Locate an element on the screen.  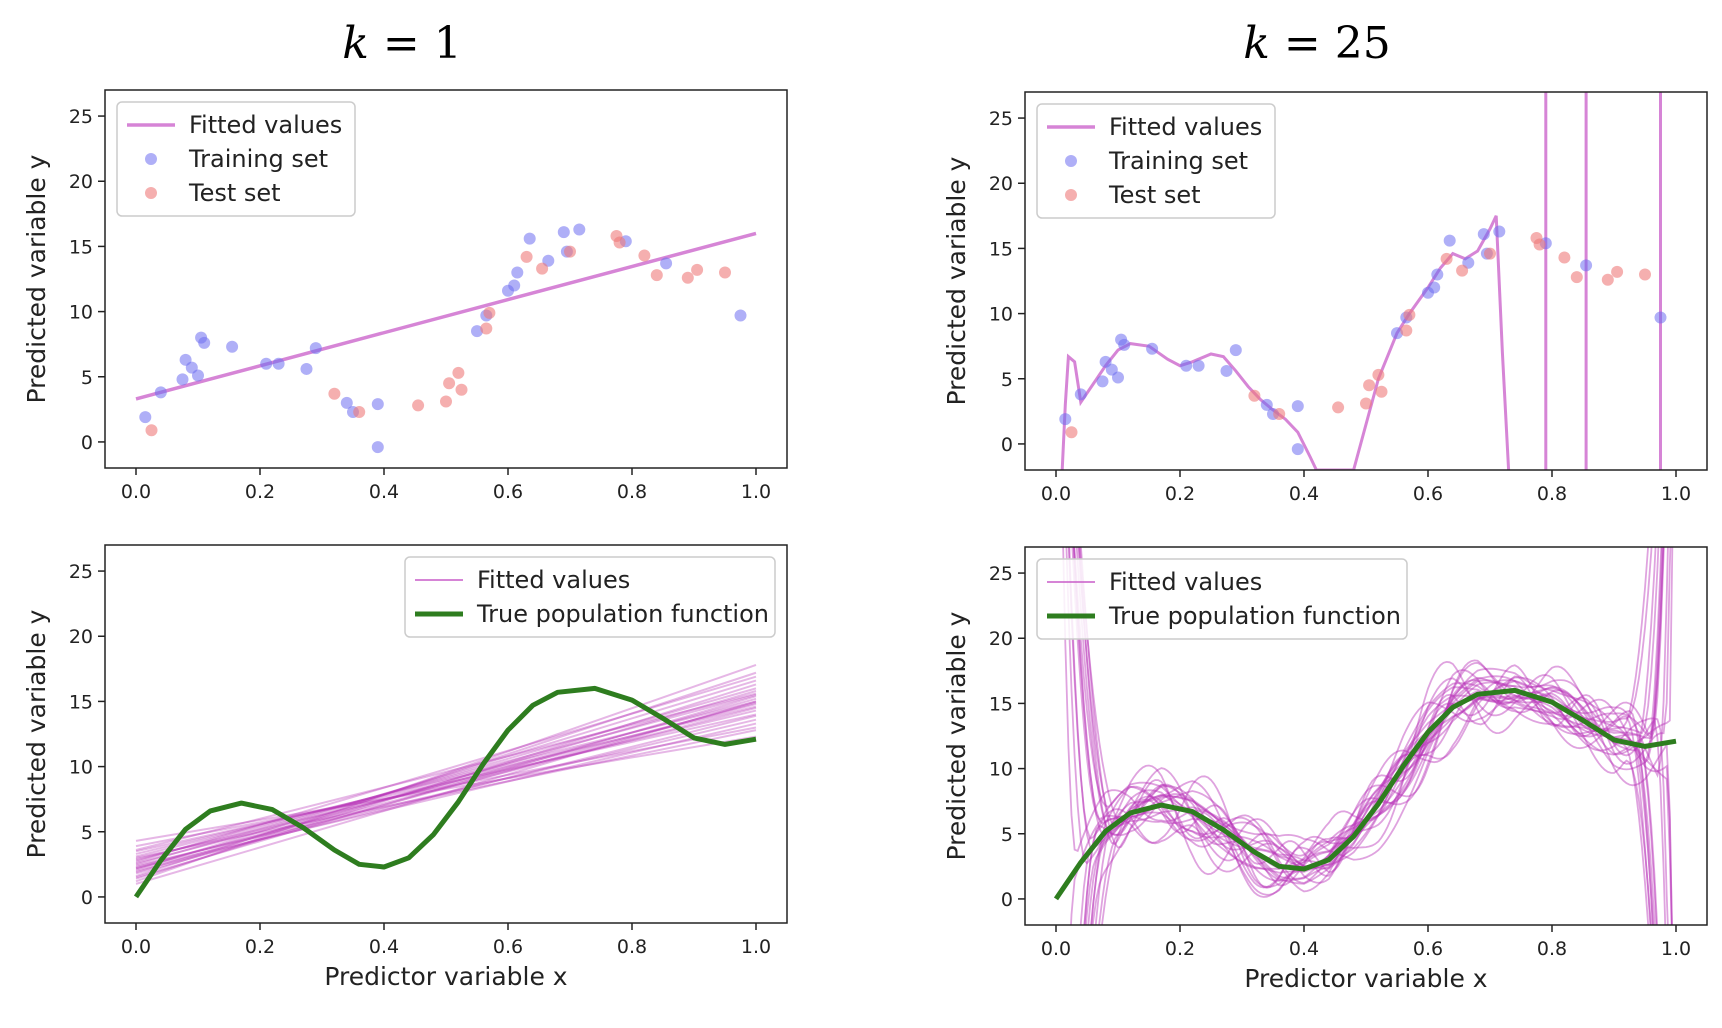
k-value: = 25 is located at coordinates (1337, 43).